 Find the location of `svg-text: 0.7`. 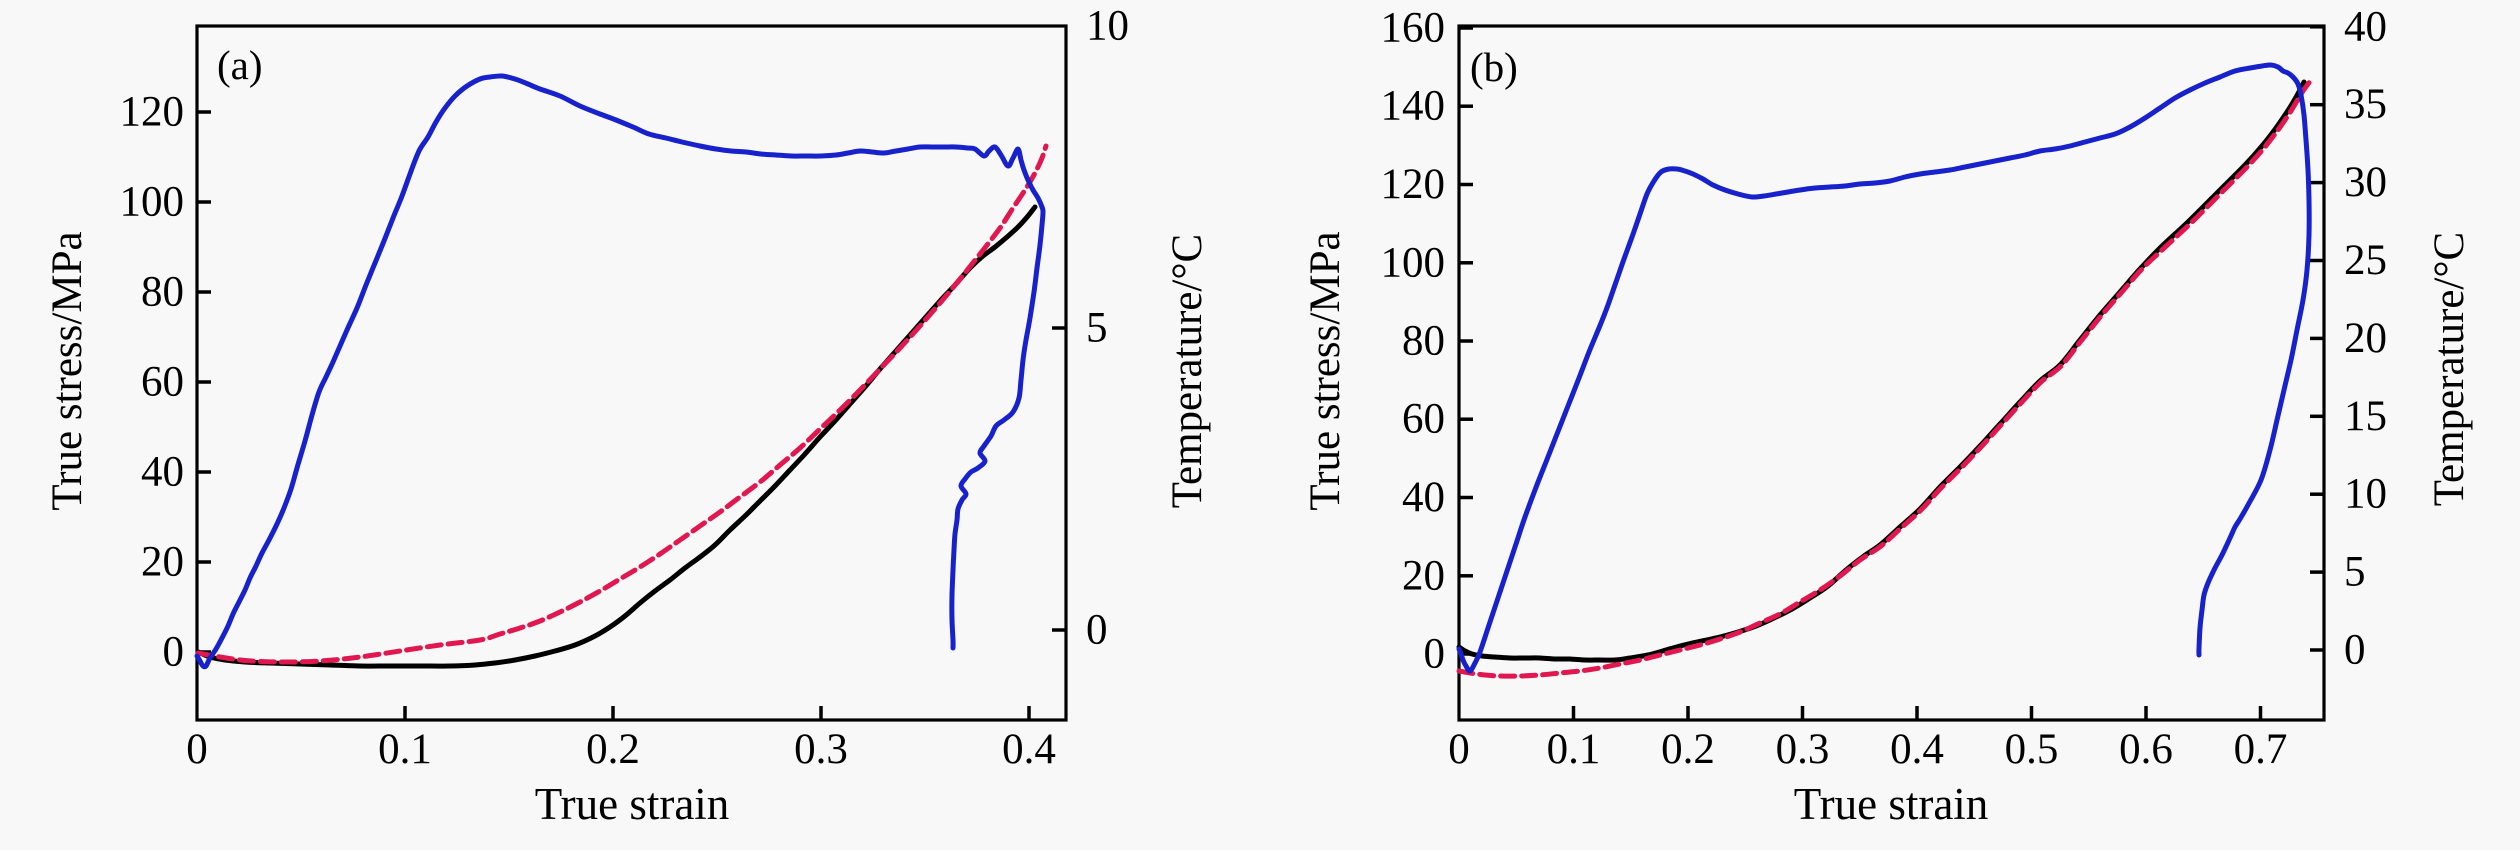

svg-text: 0.7 is located at coordinates (2261, 749).